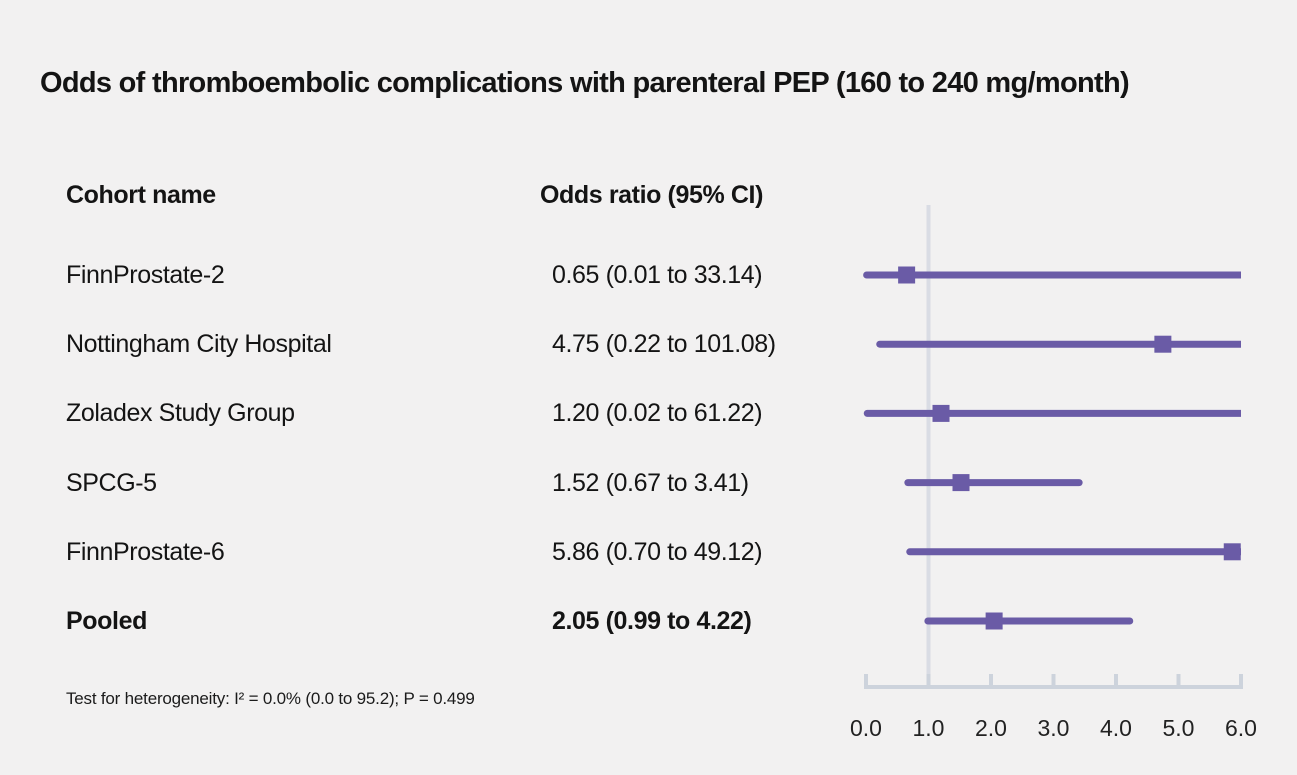  I want to click on odds-ratio-value: 4.75 (0.22 to 101.08), so click(664, 344).